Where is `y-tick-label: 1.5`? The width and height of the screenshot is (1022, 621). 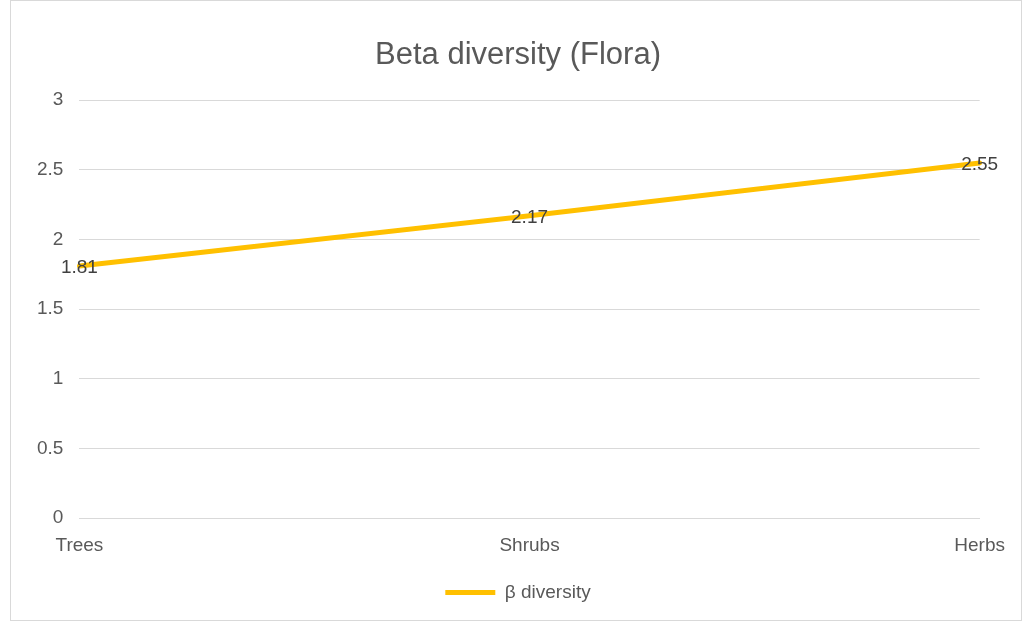 y-tick-label: 1.5 is located at coordinates (50, 308).